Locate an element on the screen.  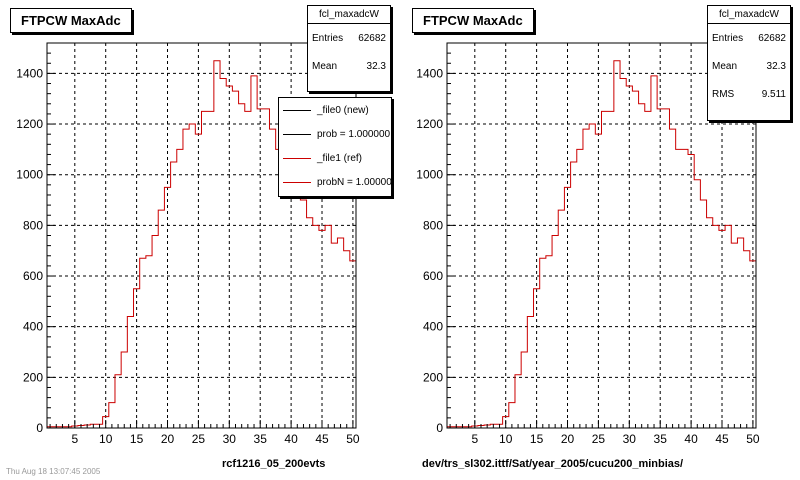
left-stats-mean-label: Mean is located at coordinates (325, 66).